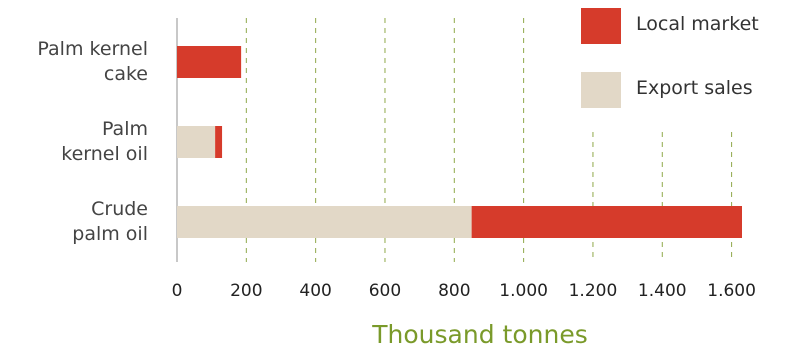  Describe the element at coordinates (125, 74) in the screenshot. I see `category-label-line: cake` at that location.